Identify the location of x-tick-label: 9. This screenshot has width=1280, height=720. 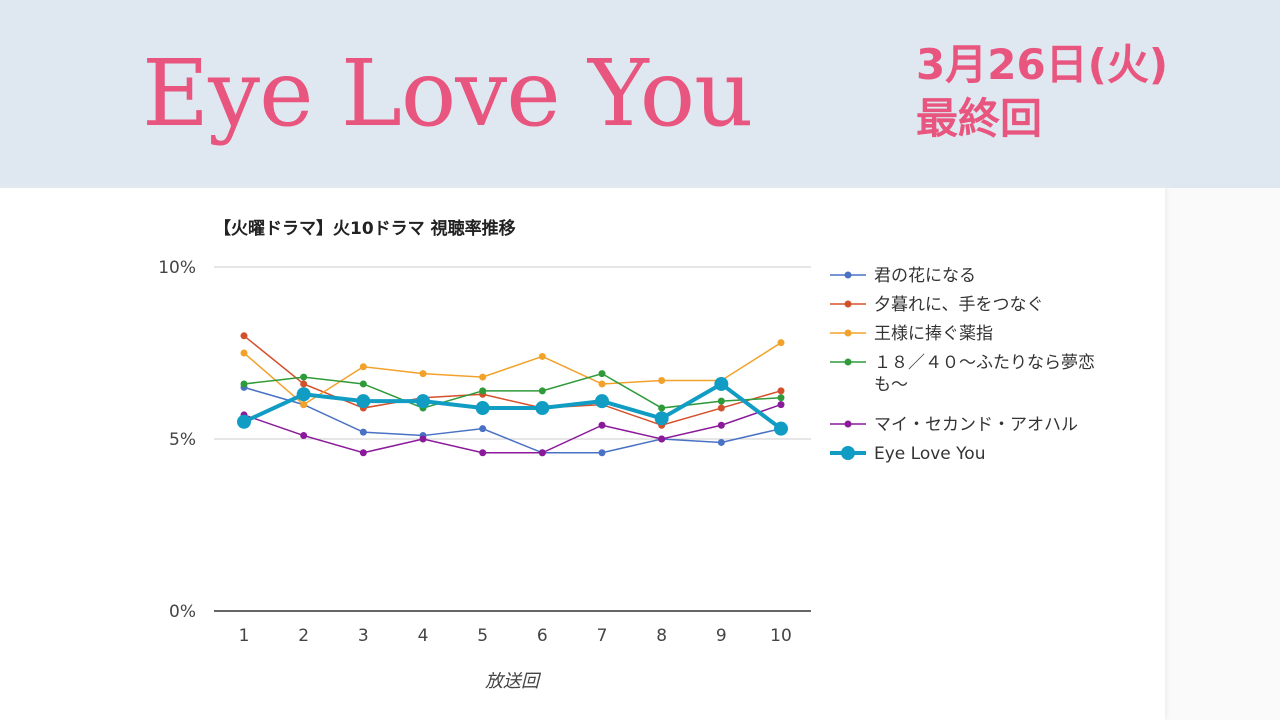
(721, 636).